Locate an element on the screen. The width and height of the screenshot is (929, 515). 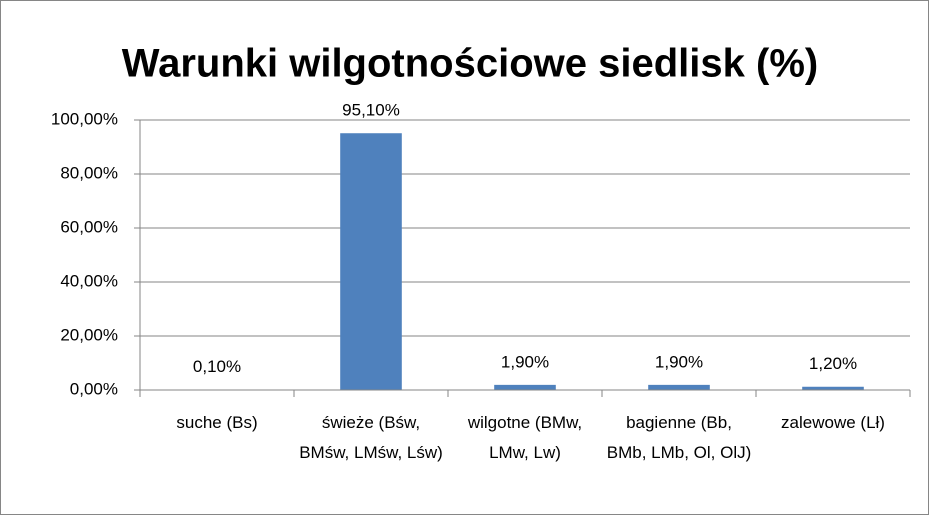
value-label: 95,10% is located at coordinates (371, 110).